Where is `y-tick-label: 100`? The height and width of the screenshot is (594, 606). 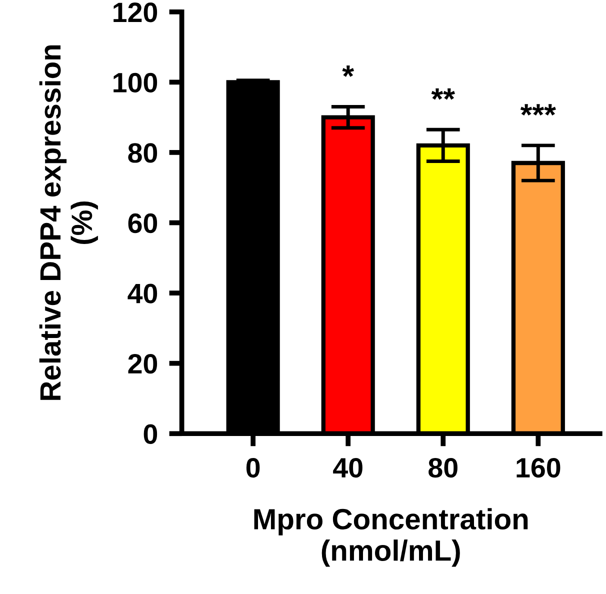
y-tick-label: 100 is located at coordinates (136, 82).